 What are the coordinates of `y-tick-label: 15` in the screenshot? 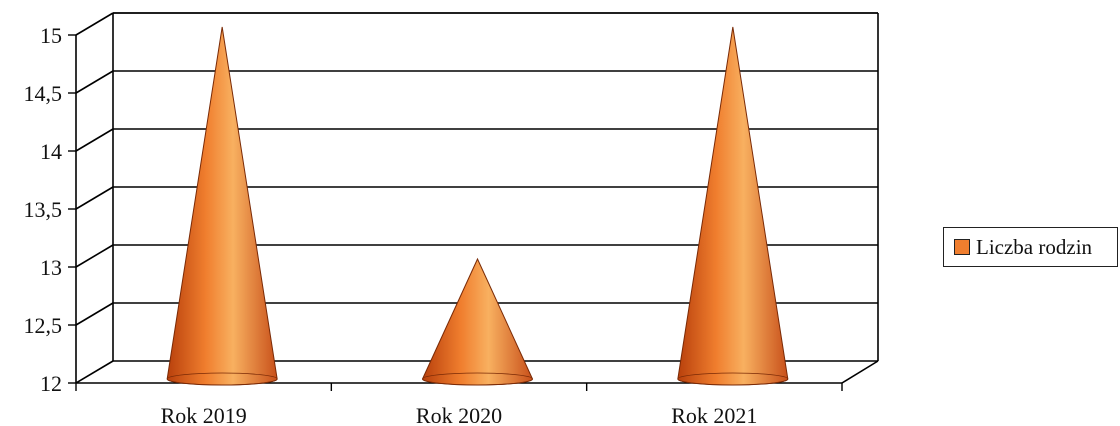 It's located at (51, 35).